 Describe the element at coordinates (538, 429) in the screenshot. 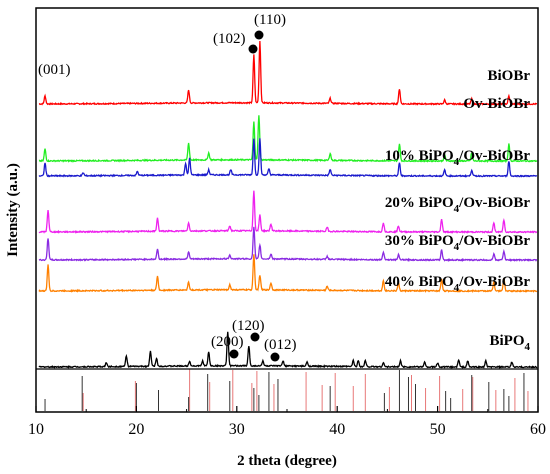

I see `x-tick-label-60: 60` at that location.